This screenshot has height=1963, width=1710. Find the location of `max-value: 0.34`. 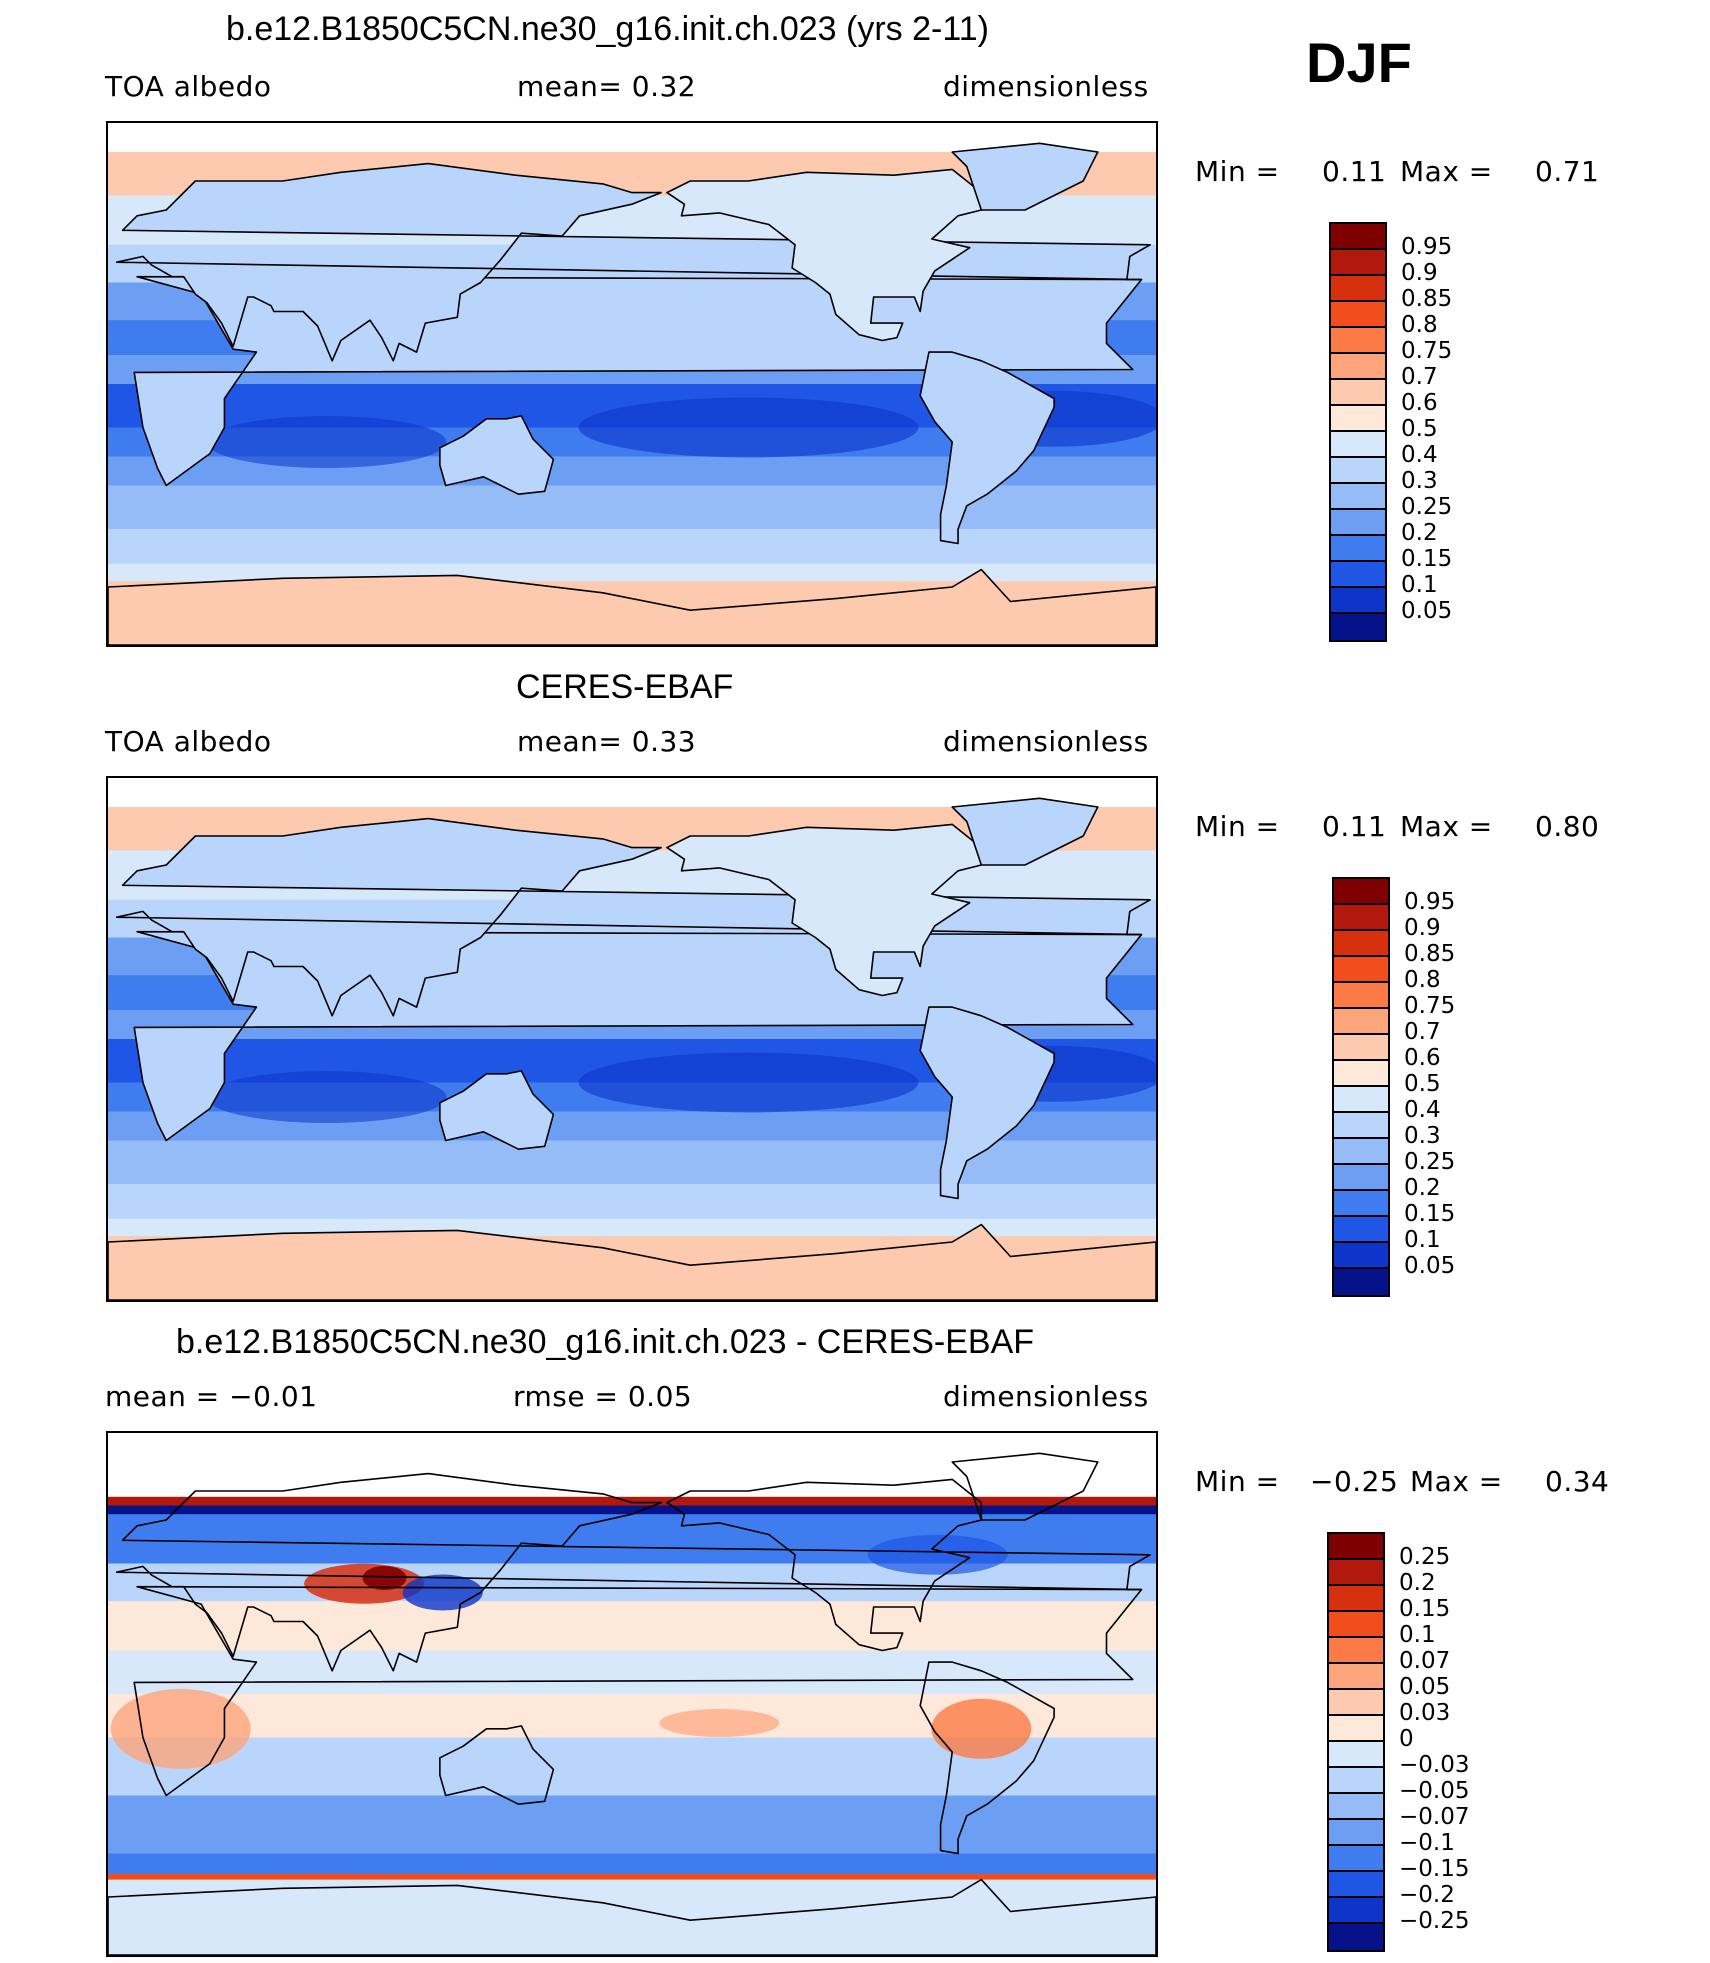

max-value: 0.34 is located at coordinates (1577, 1481).